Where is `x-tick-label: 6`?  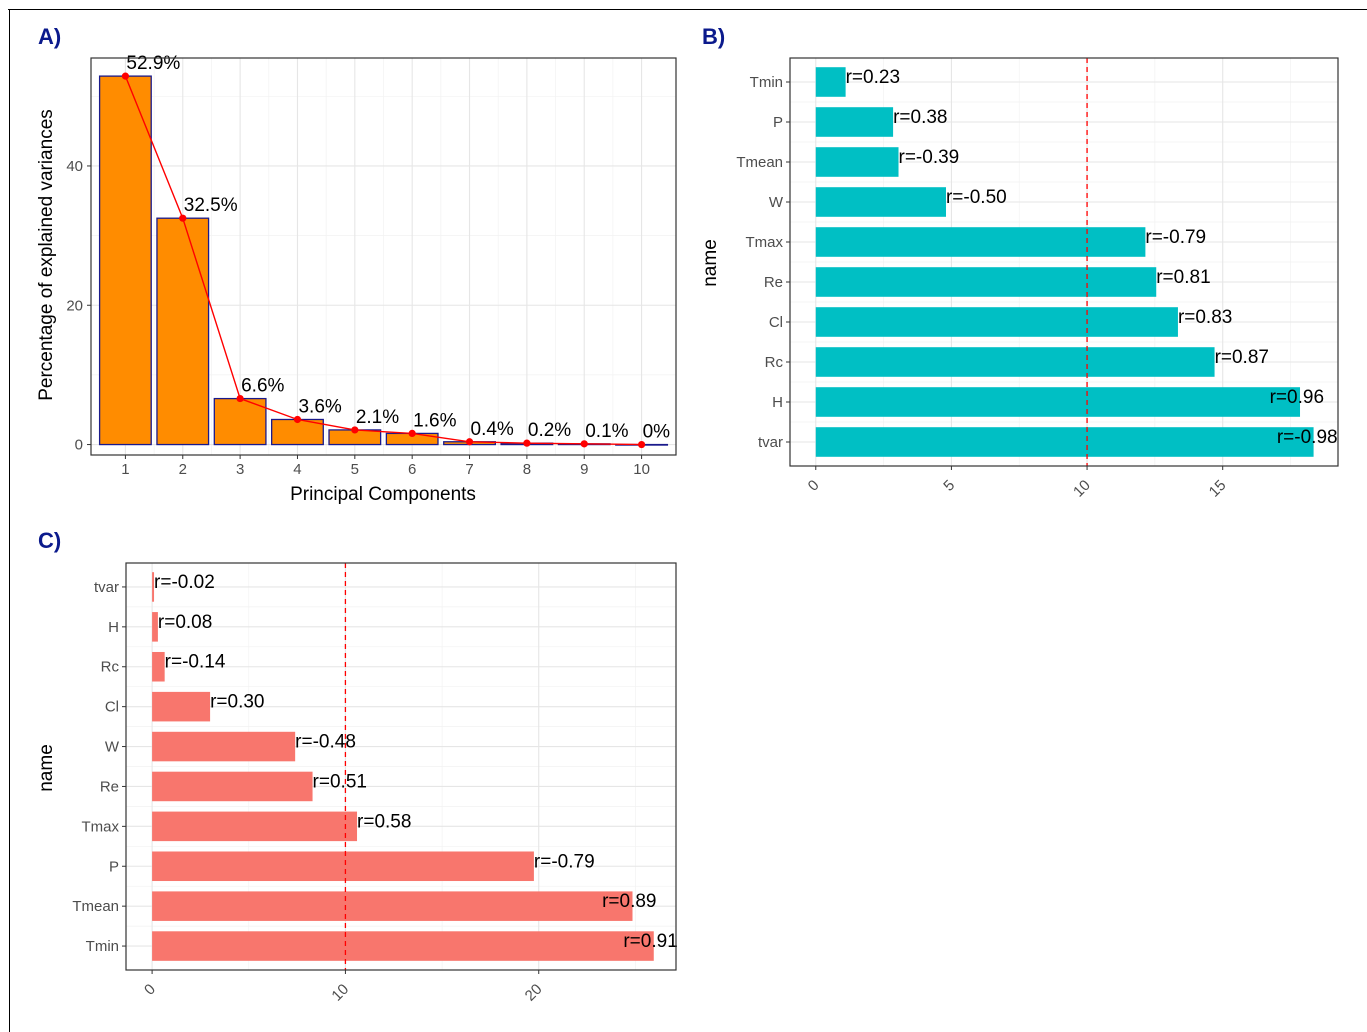 x-tick-label: 6 is located at coordinates (412, 469).